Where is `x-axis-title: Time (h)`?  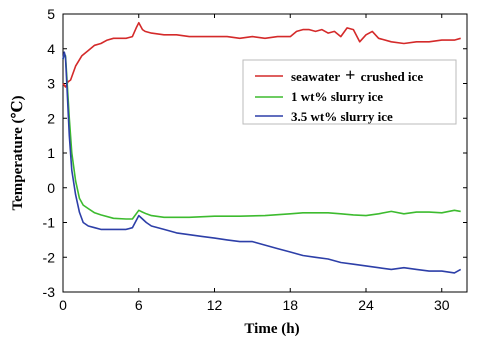
x-axis-title: Time (h) is located at coordinates (271, 329).